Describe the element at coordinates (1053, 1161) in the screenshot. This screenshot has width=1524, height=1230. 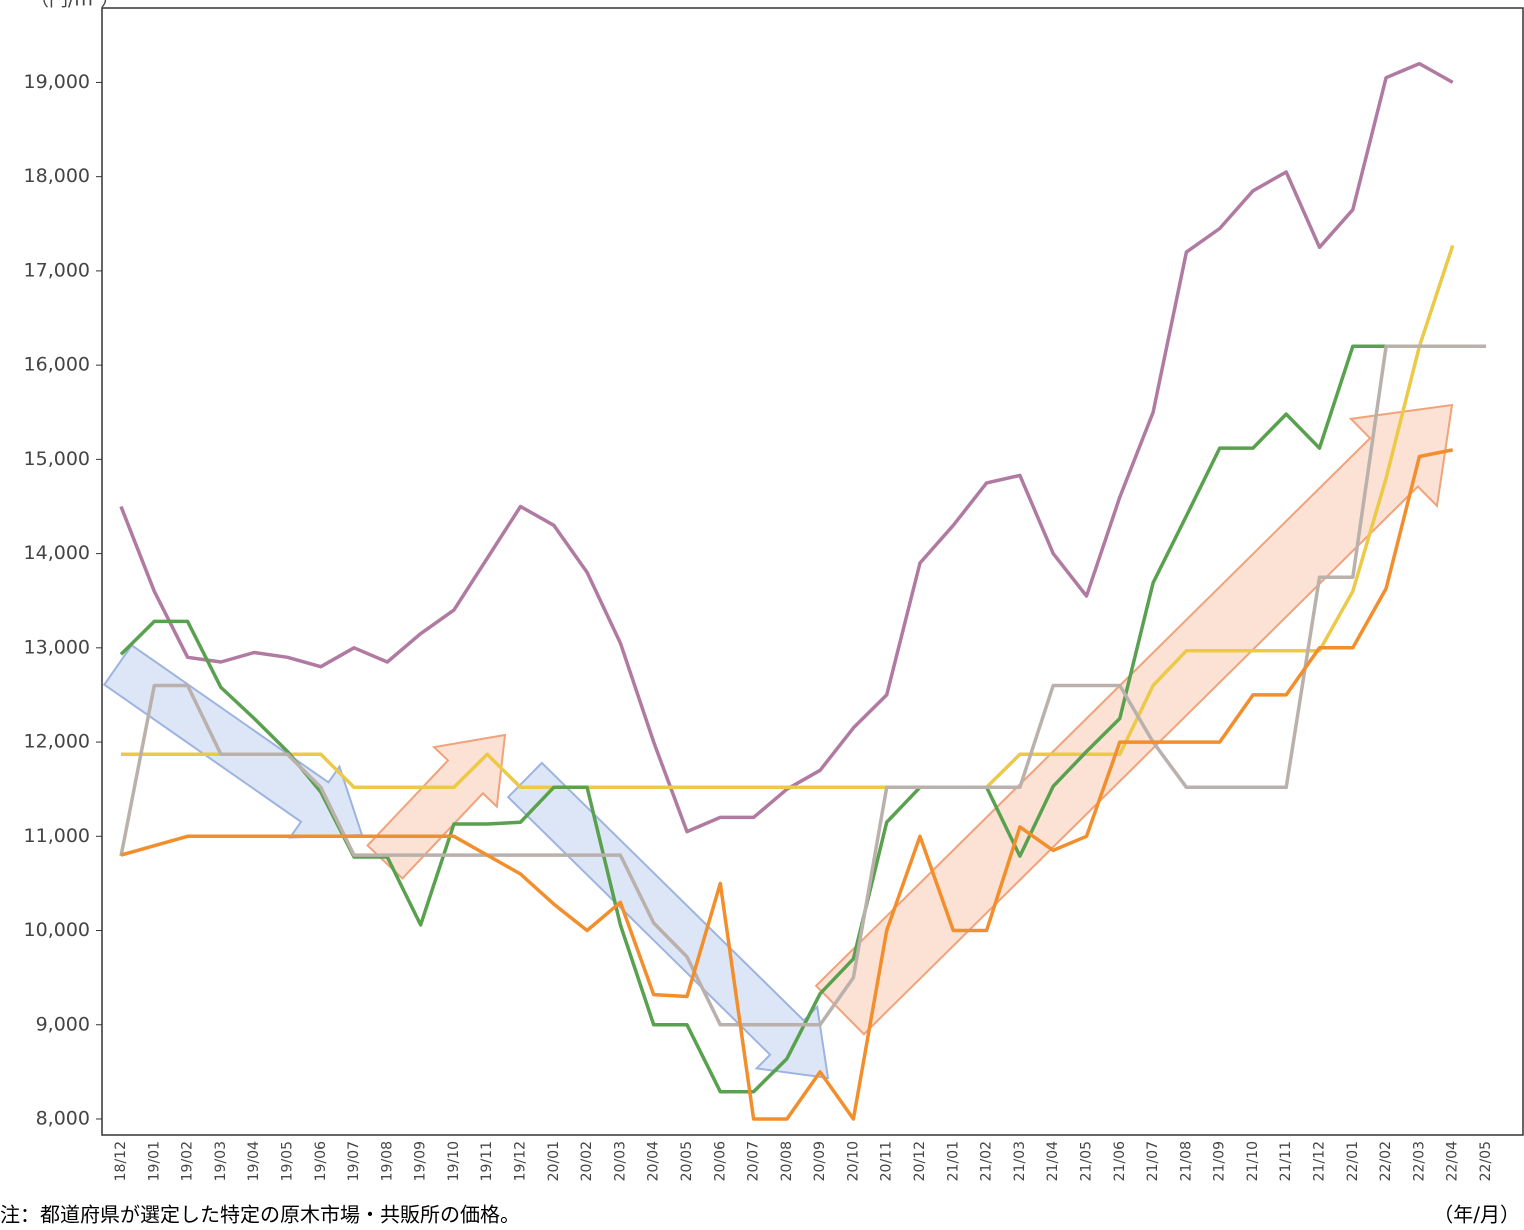
I see `x-tick-label: 21/04` at that location.